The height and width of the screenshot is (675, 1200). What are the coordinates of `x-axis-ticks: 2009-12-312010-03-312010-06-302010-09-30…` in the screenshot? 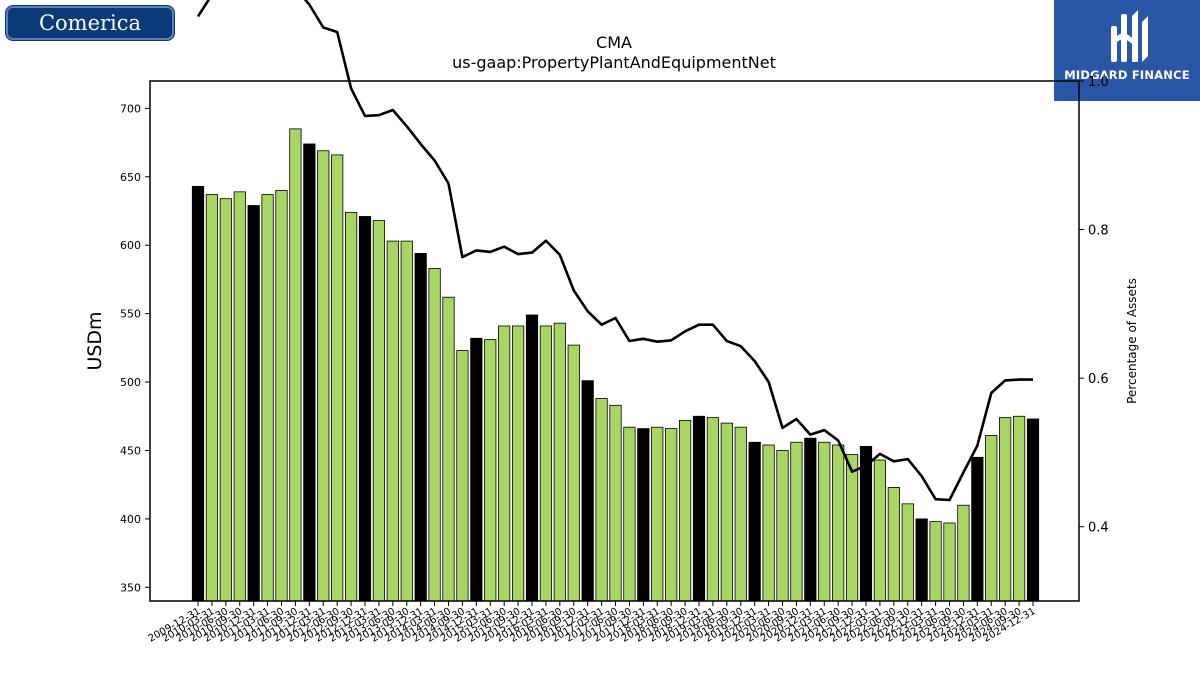 It's located at (592, 623).